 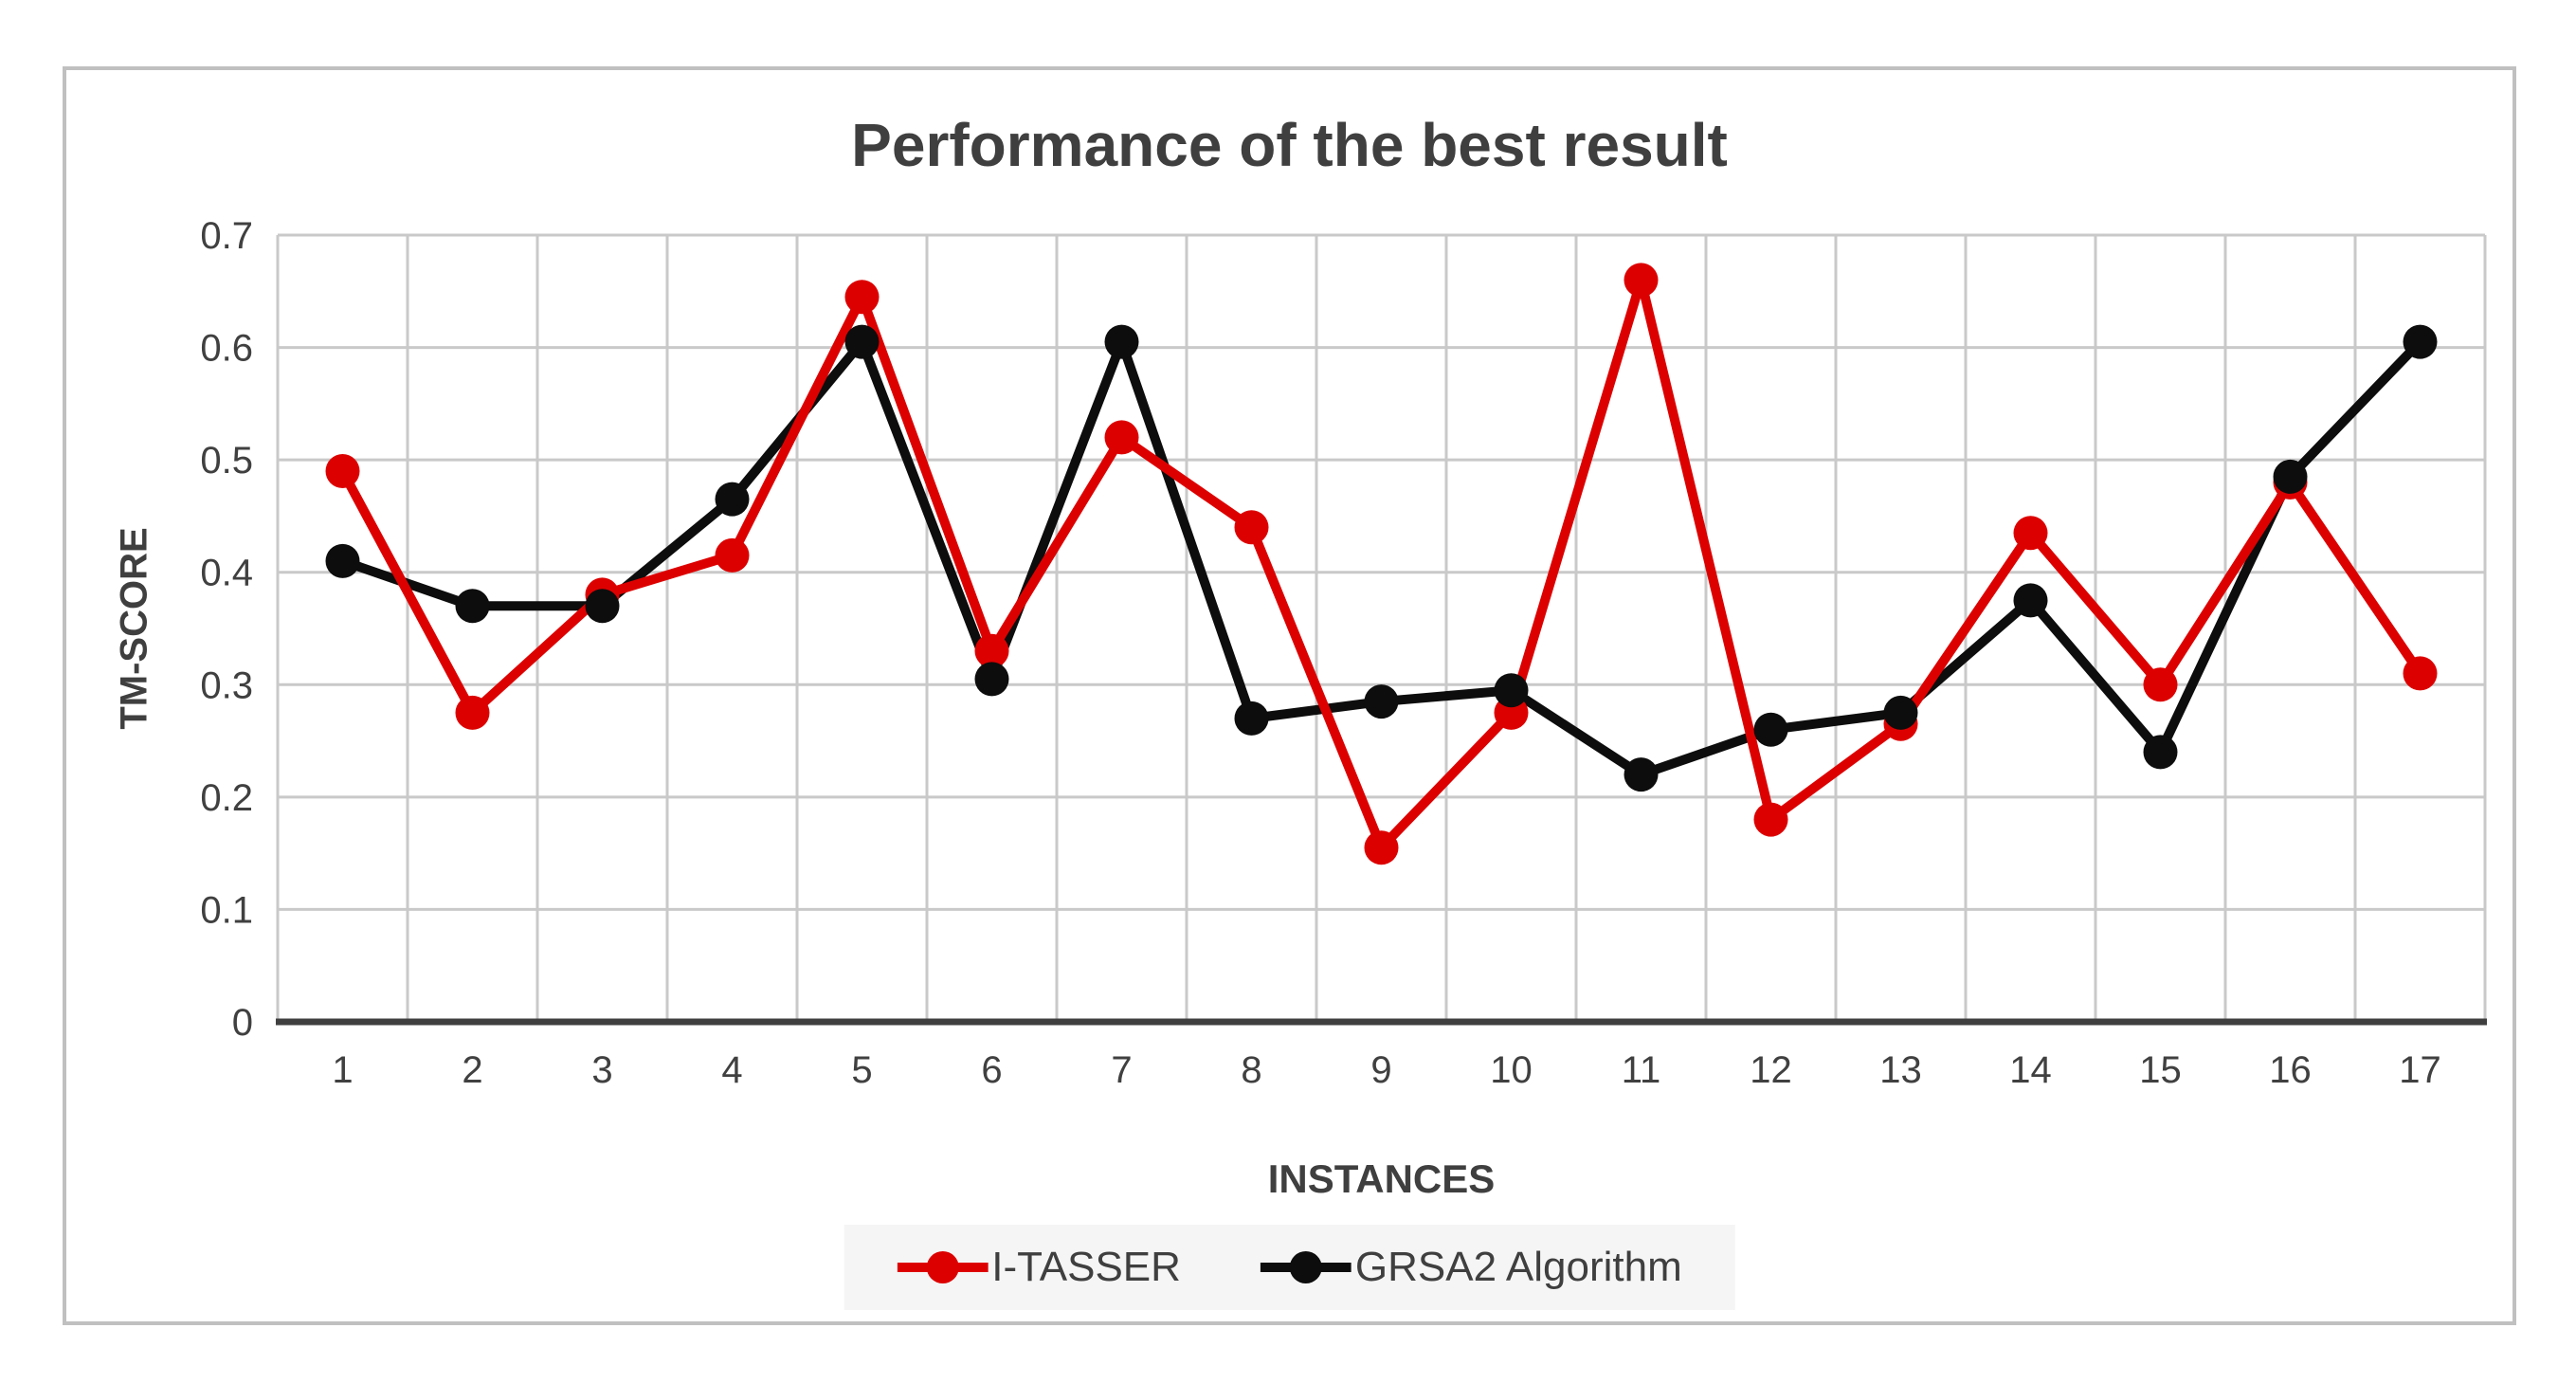 What do you see at coordinates (242, 1023) in the screenshot?
I see `svg-text: 0` at bounding box center [242, 1023].